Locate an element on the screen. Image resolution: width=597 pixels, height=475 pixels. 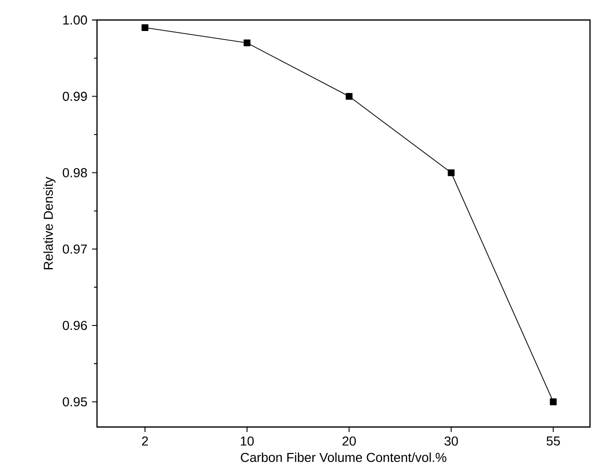
x-tick-label: 20 is located at coordinates (349, 441).